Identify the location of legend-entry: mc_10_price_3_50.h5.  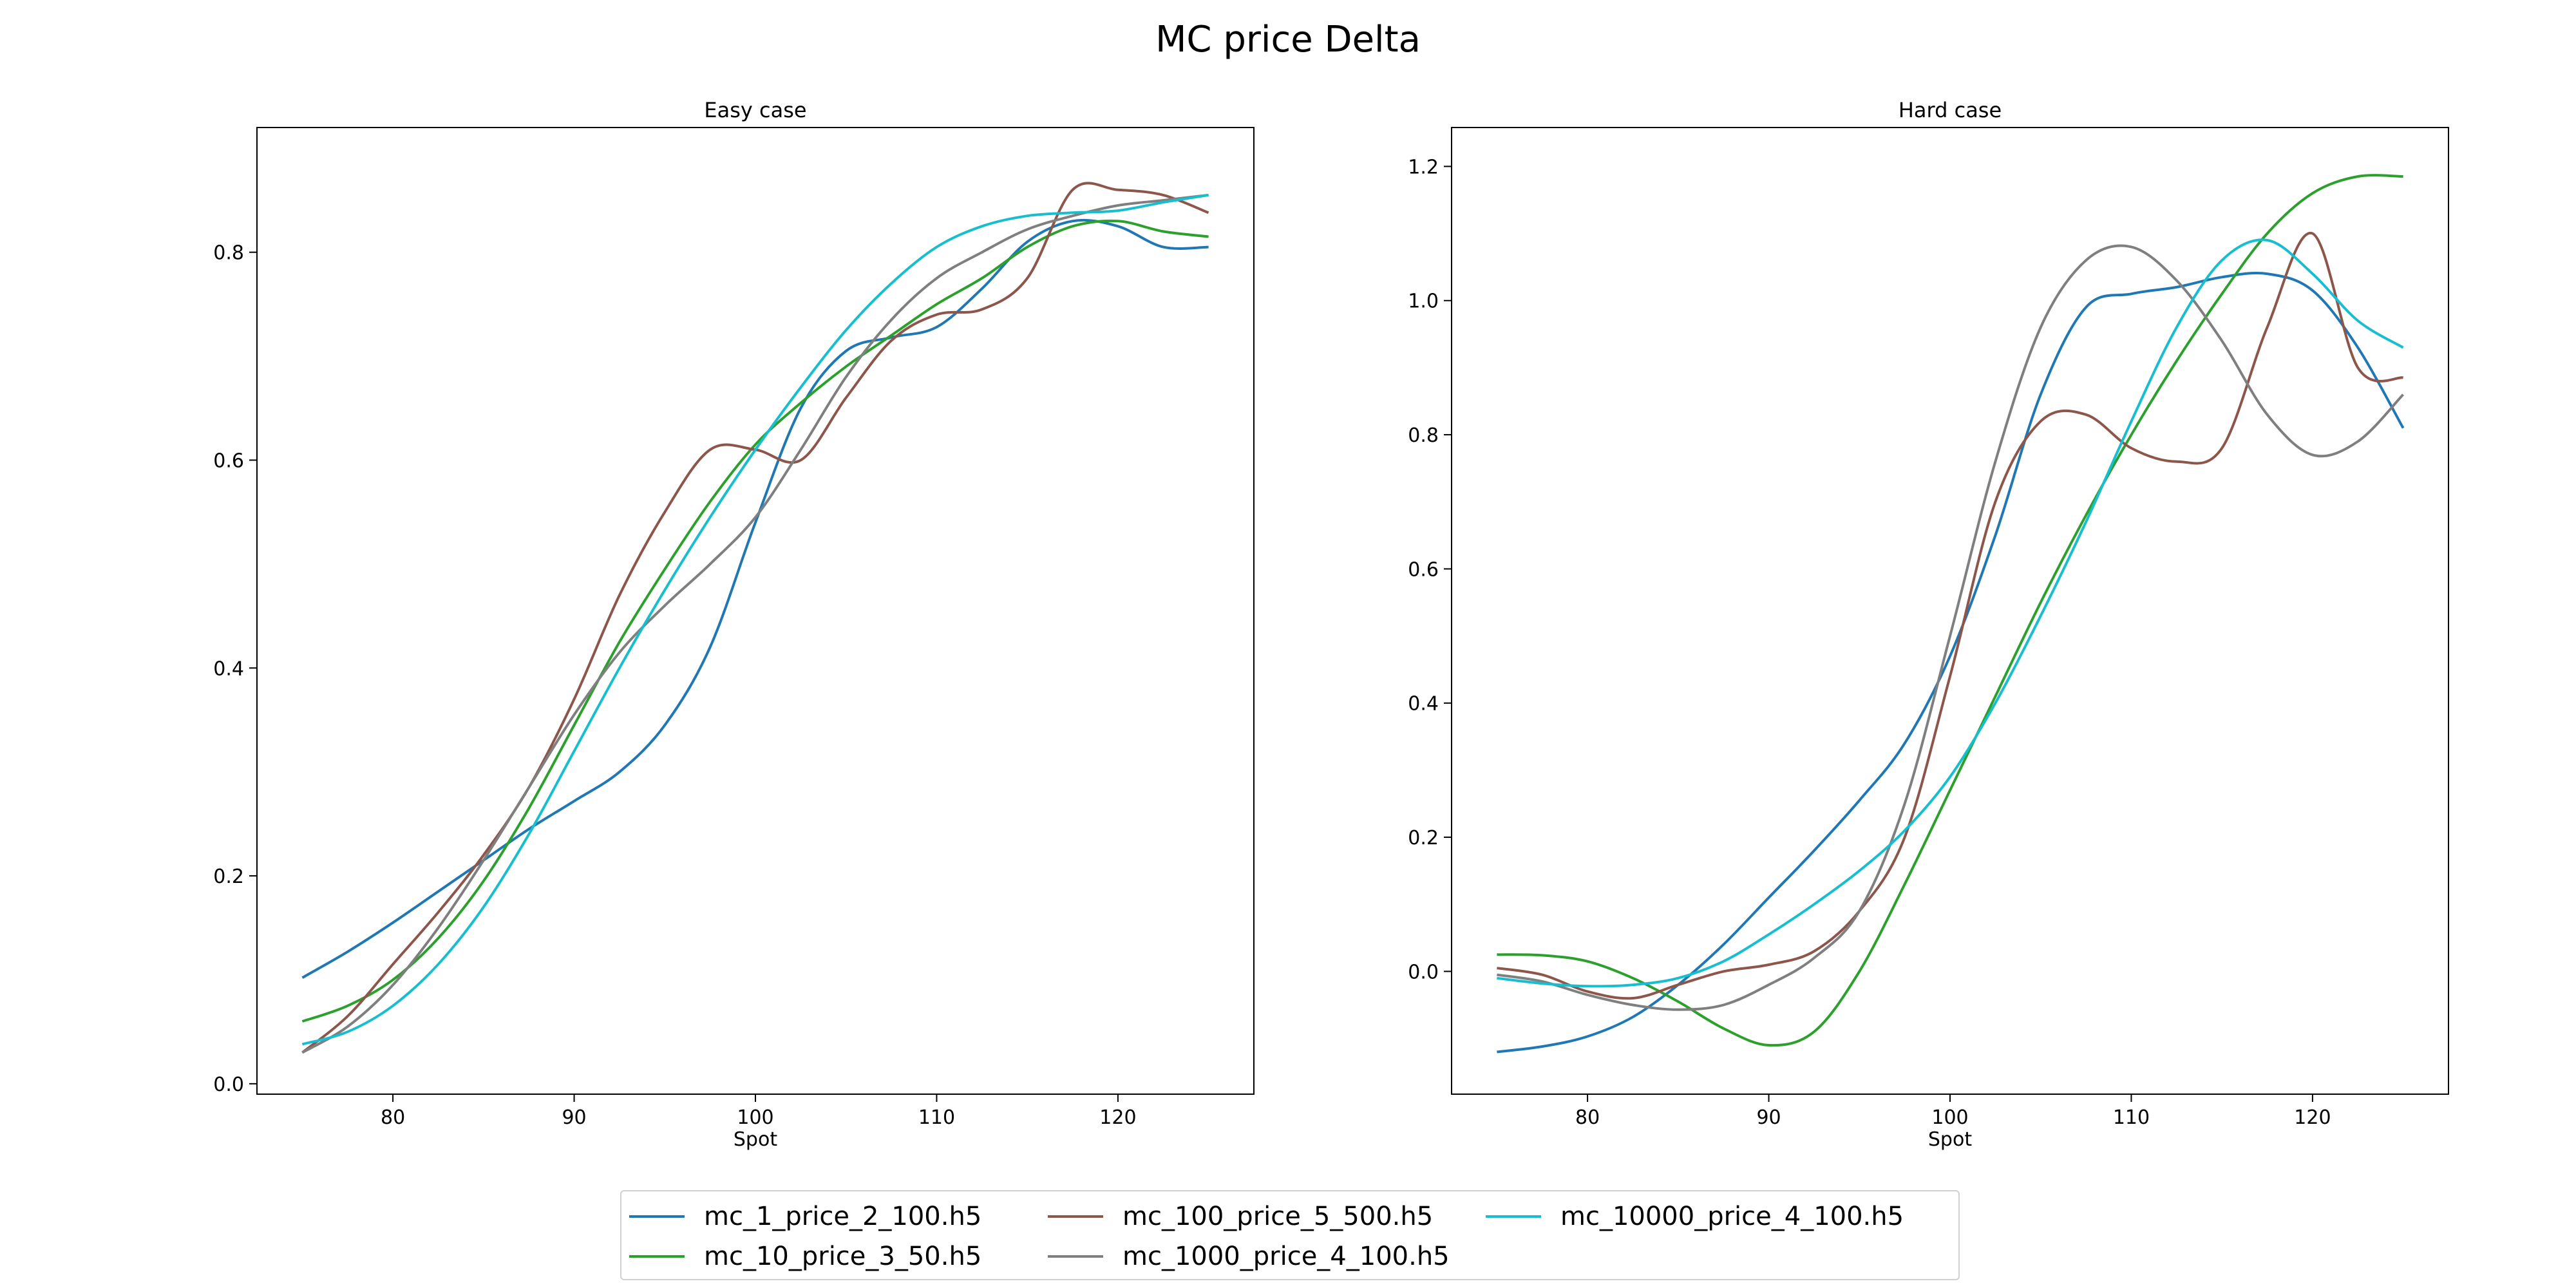
(839, 1256).